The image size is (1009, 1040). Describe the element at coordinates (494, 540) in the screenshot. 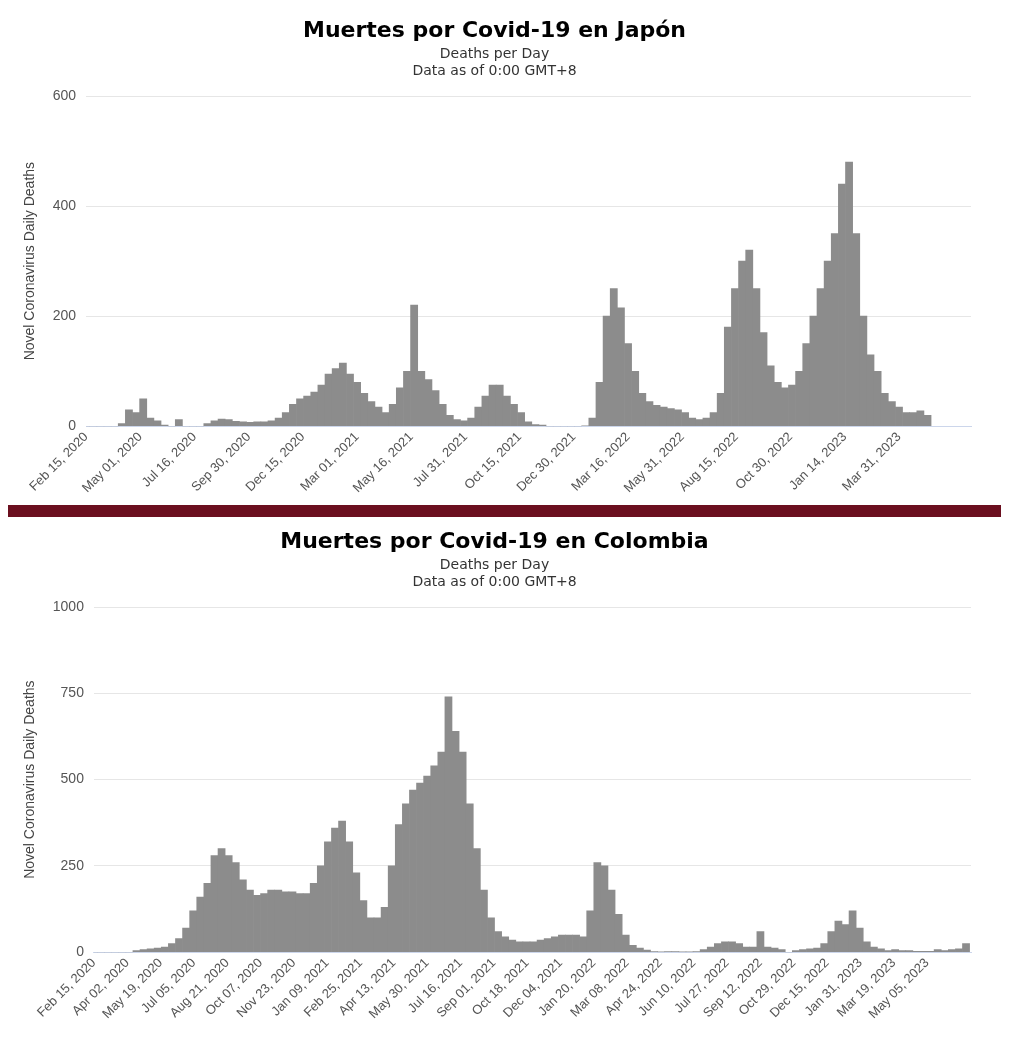

I see `chart-title: Muertes por Covid-19 en Colombia` at that location.